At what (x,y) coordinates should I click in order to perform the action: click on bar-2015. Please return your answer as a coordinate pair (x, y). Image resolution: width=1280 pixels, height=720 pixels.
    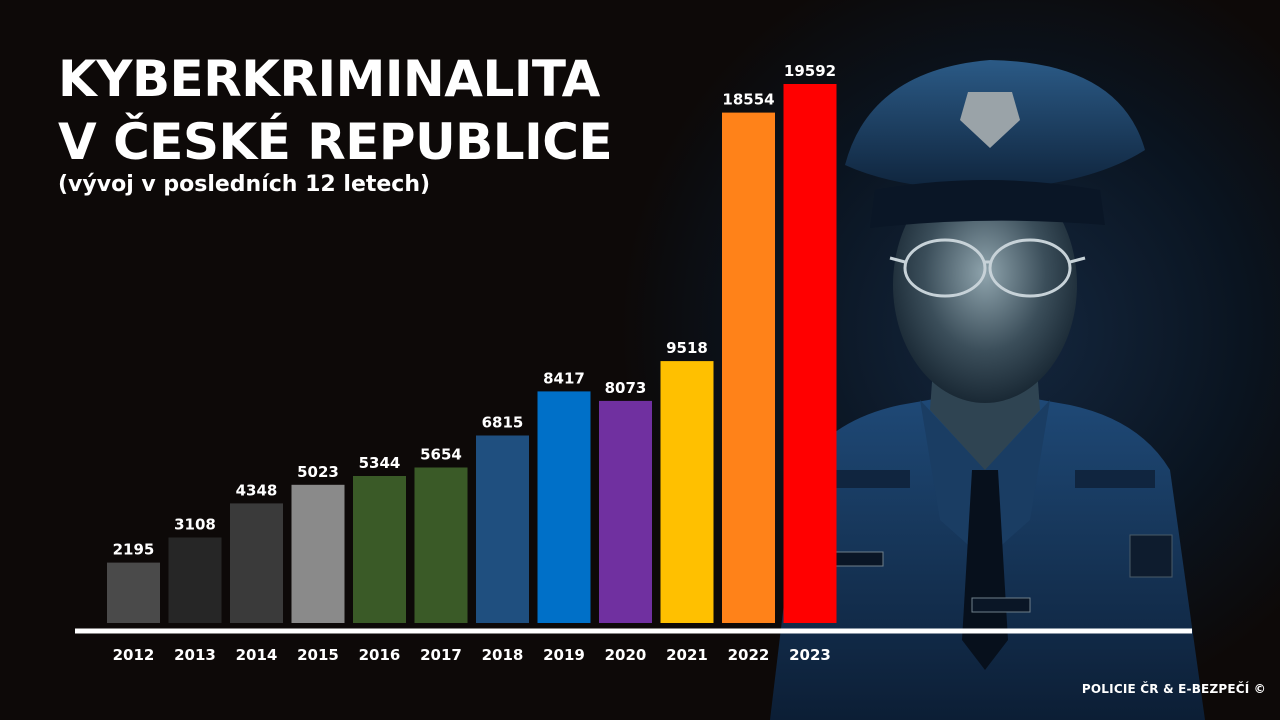
    Looking at the image, I should click on (318, 553).